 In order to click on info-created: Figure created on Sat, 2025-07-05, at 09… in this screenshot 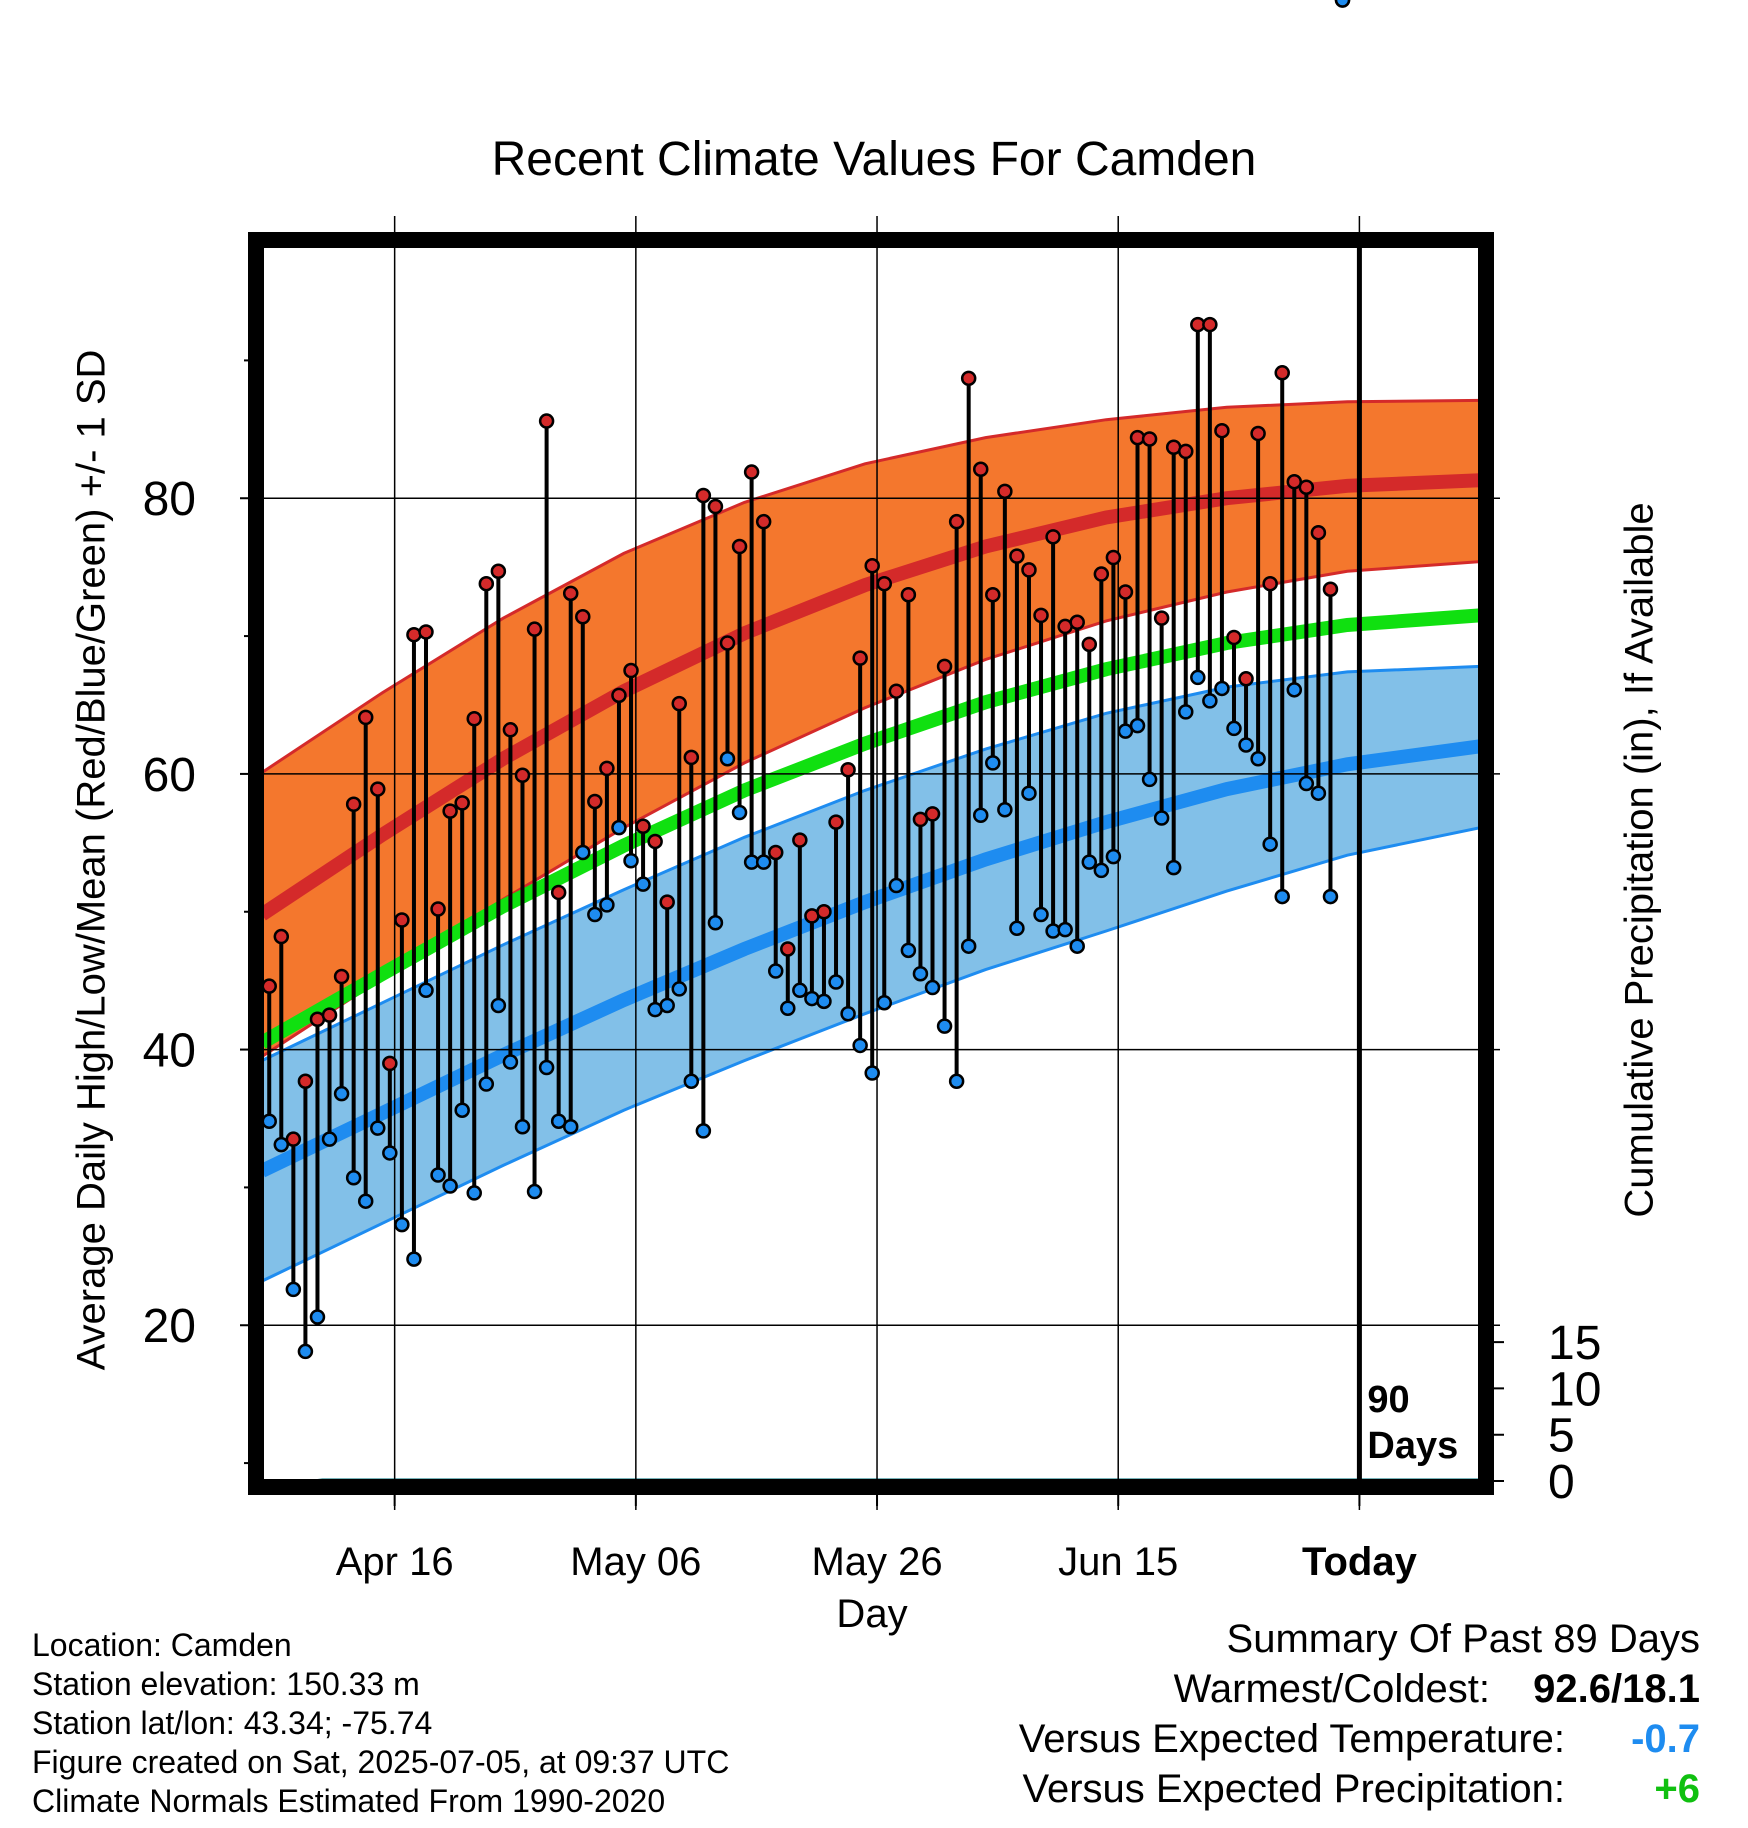, I will do `click(381, 1762)`.